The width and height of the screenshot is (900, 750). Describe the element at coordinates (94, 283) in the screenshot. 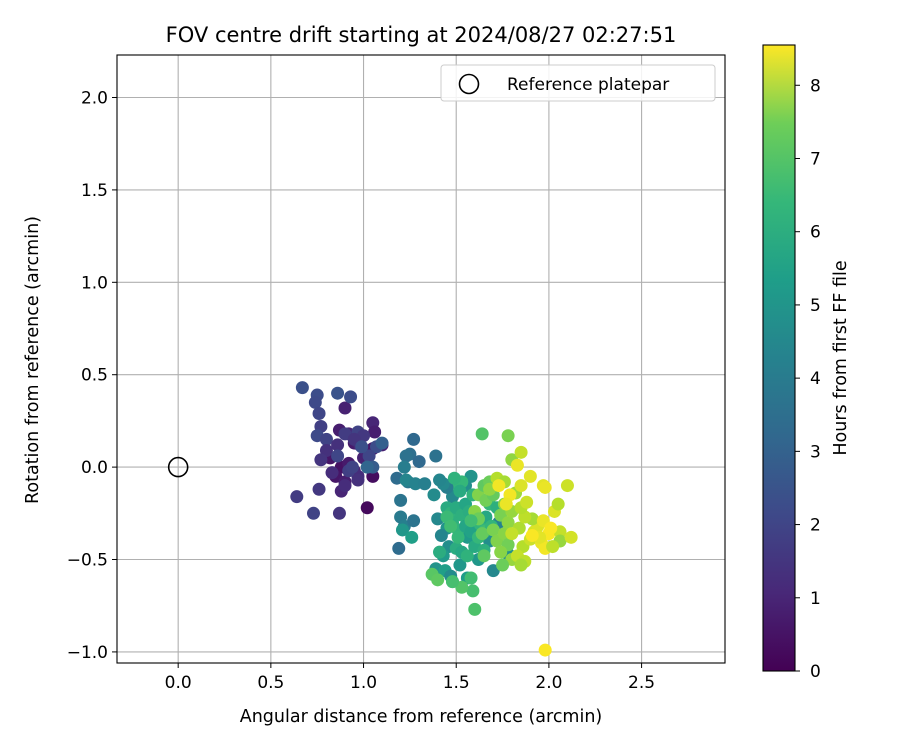

I see `y-tick-label: 1.0` at that location.